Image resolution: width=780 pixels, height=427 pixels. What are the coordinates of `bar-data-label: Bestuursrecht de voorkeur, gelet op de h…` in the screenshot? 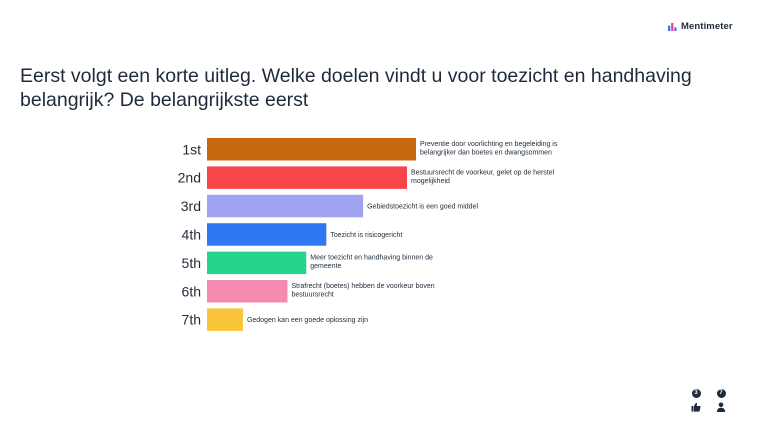 It's located at (483, 177).